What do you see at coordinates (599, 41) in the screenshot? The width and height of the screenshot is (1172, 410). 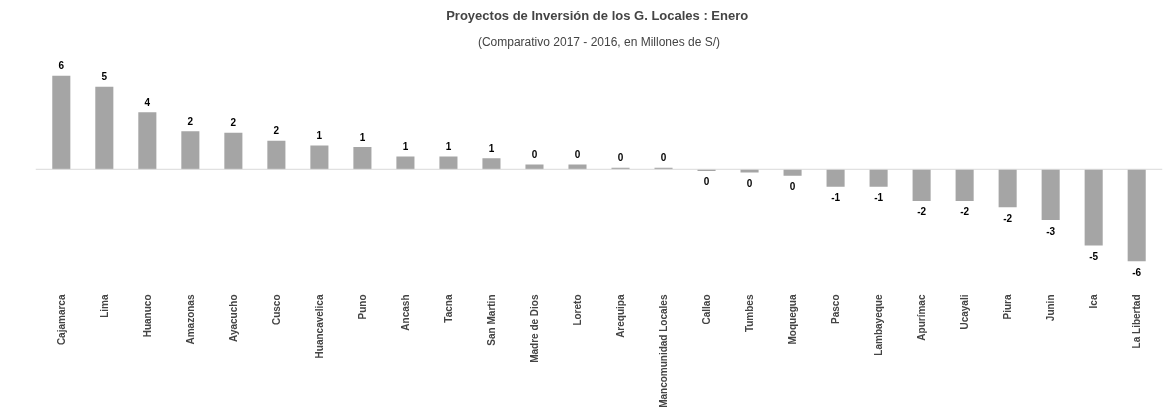 I see `chart-subtitle: (Comparativo 2017 - 2016, en Millones de S/)` at bounding box center [599, 41].